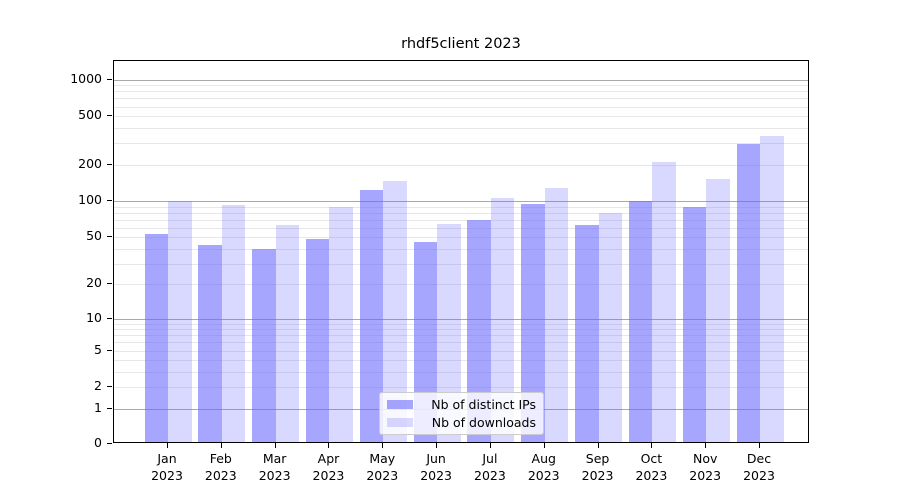 This screenshot has width=900, height=500. What do you see at coordinates (651, 458) in the screenshot?
I see `x-tick-month: Oct` at bounding box center [651, 458].